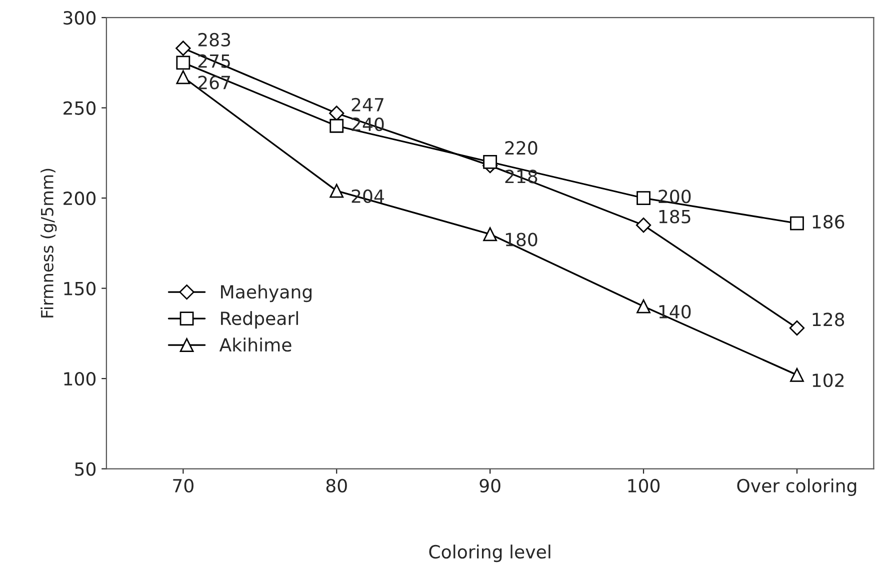 The height and width of the screenshot is (586, 887). Describe the element at coordinates (80, 379) in the screenshot. I see `y-tick-label: 100` at that location.